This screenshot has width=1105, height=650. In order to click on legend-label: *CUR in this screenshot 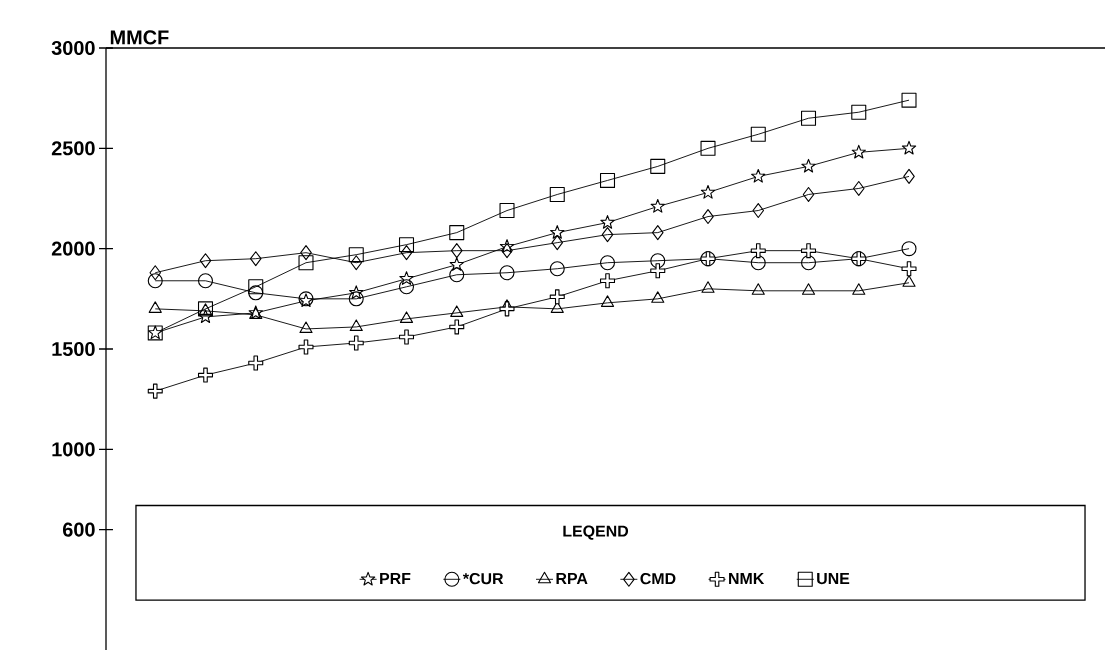, I will do `click(483, 578)`.